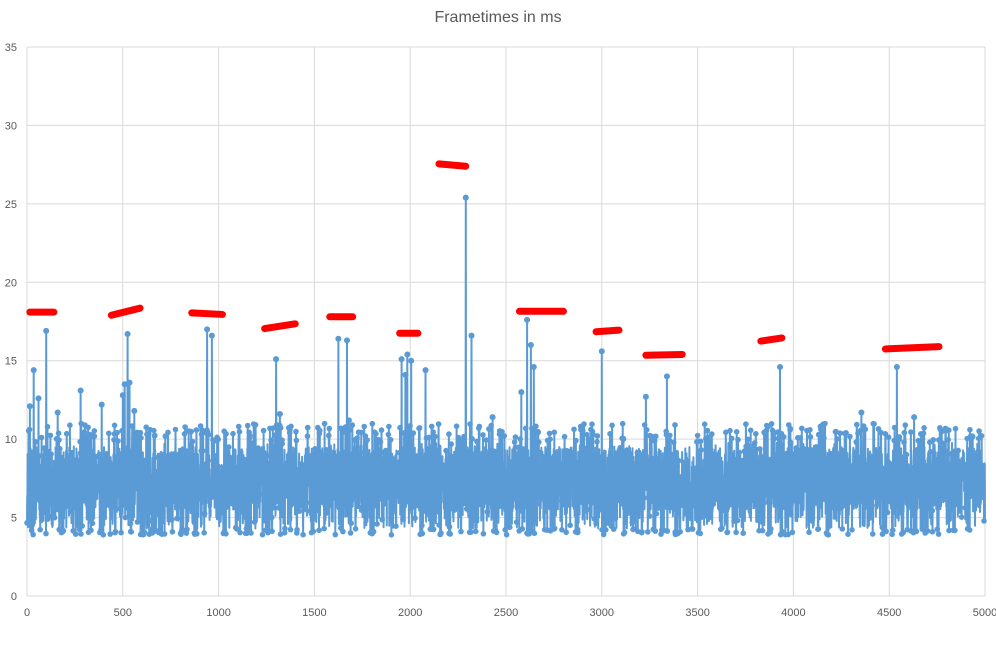  Describe the element at coordinates (11, 205) in the screenshot. I see `y-tick-label: 25` at that location.